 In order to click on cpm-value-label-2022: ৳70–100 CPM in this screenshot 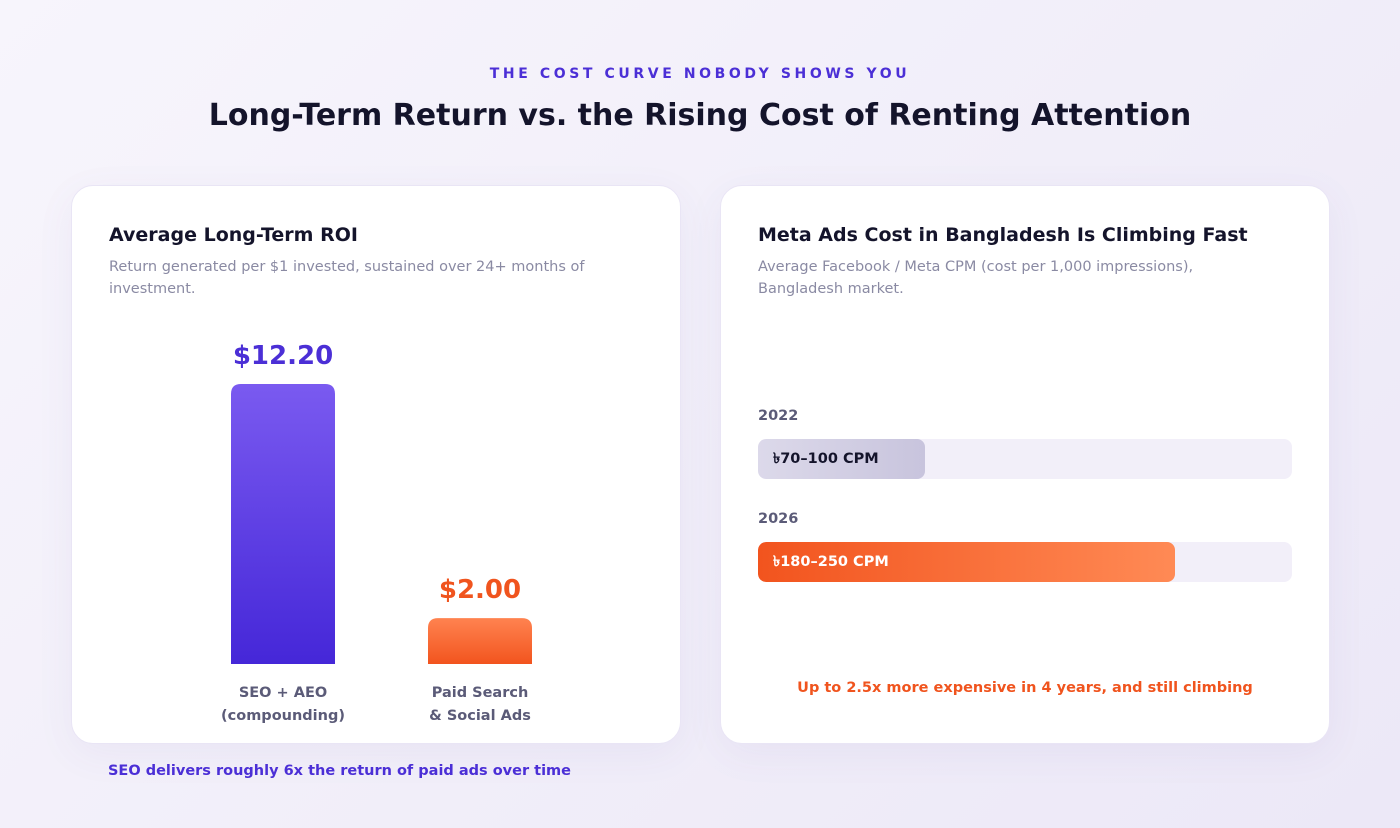, I will do `click(826, 459)`.